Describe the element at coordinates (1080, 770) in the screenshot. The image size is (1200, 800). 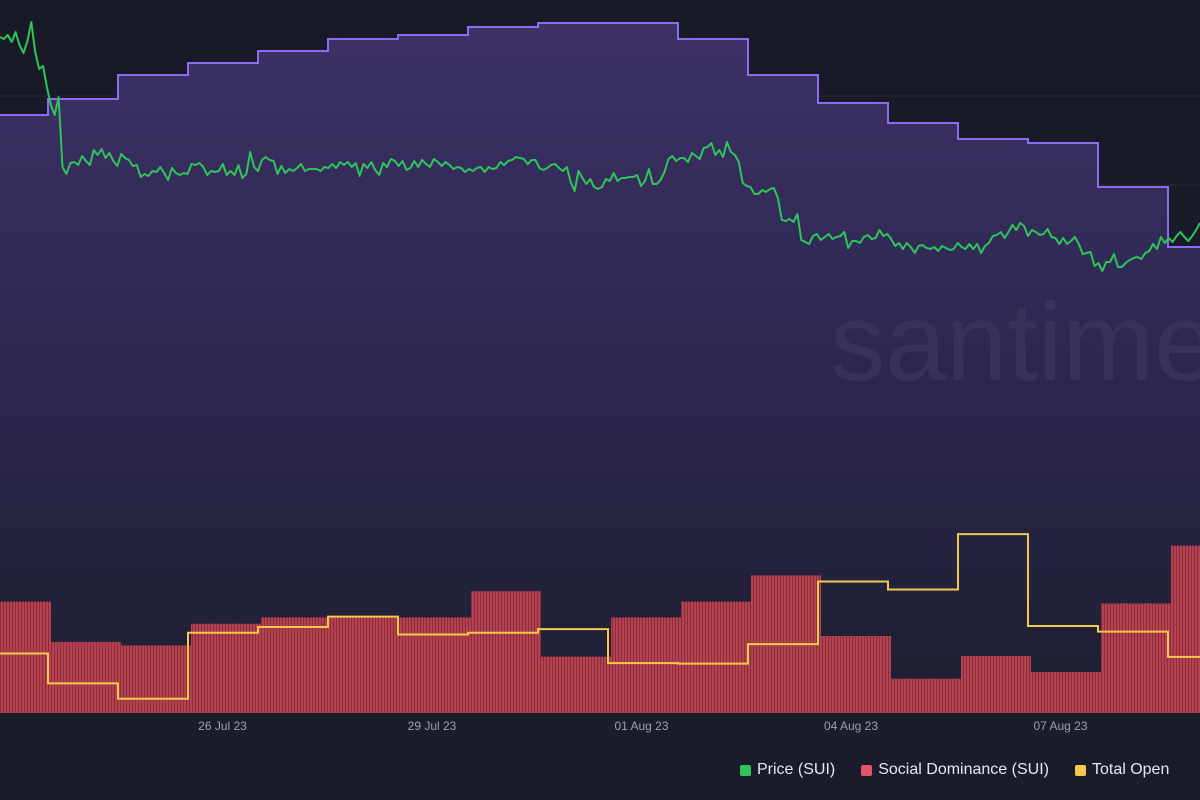
I see `legend-swatch-open-interest` at that location.